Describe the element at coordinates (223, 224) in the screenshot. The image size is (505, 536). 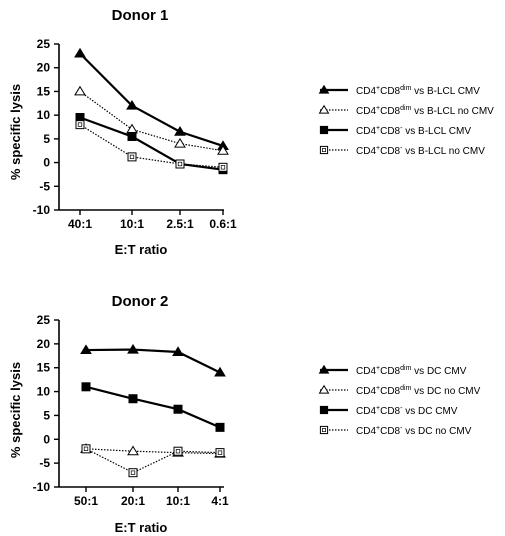
I see `x-tick-label: 0.6:1` at that location.